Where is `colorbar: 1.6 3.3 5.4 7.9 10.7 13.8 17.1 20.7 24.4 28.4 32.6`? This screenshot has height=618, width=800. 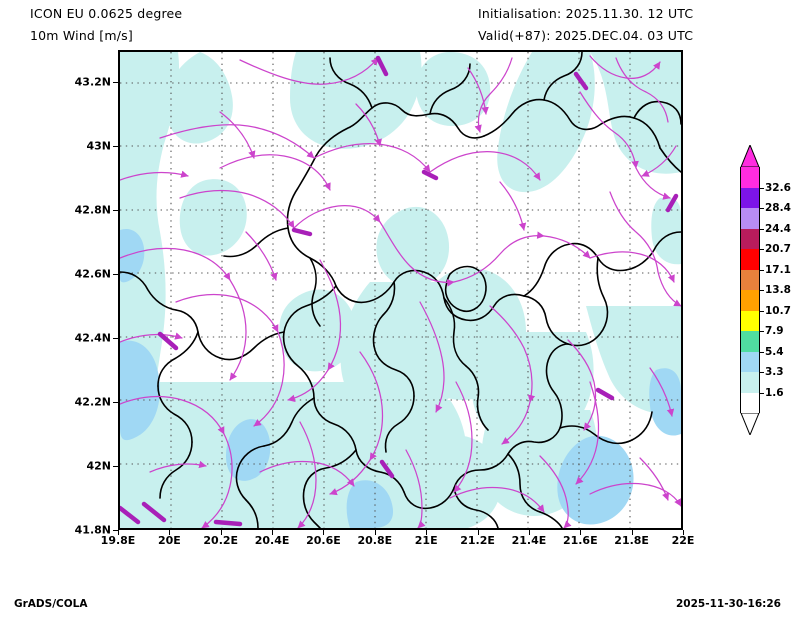 colorbar: 1.6 3.3 5.4 7.9 10.7 13.8 17.1 20.7 24.4 28.4 32.6 is located at coordinates (765, 290).